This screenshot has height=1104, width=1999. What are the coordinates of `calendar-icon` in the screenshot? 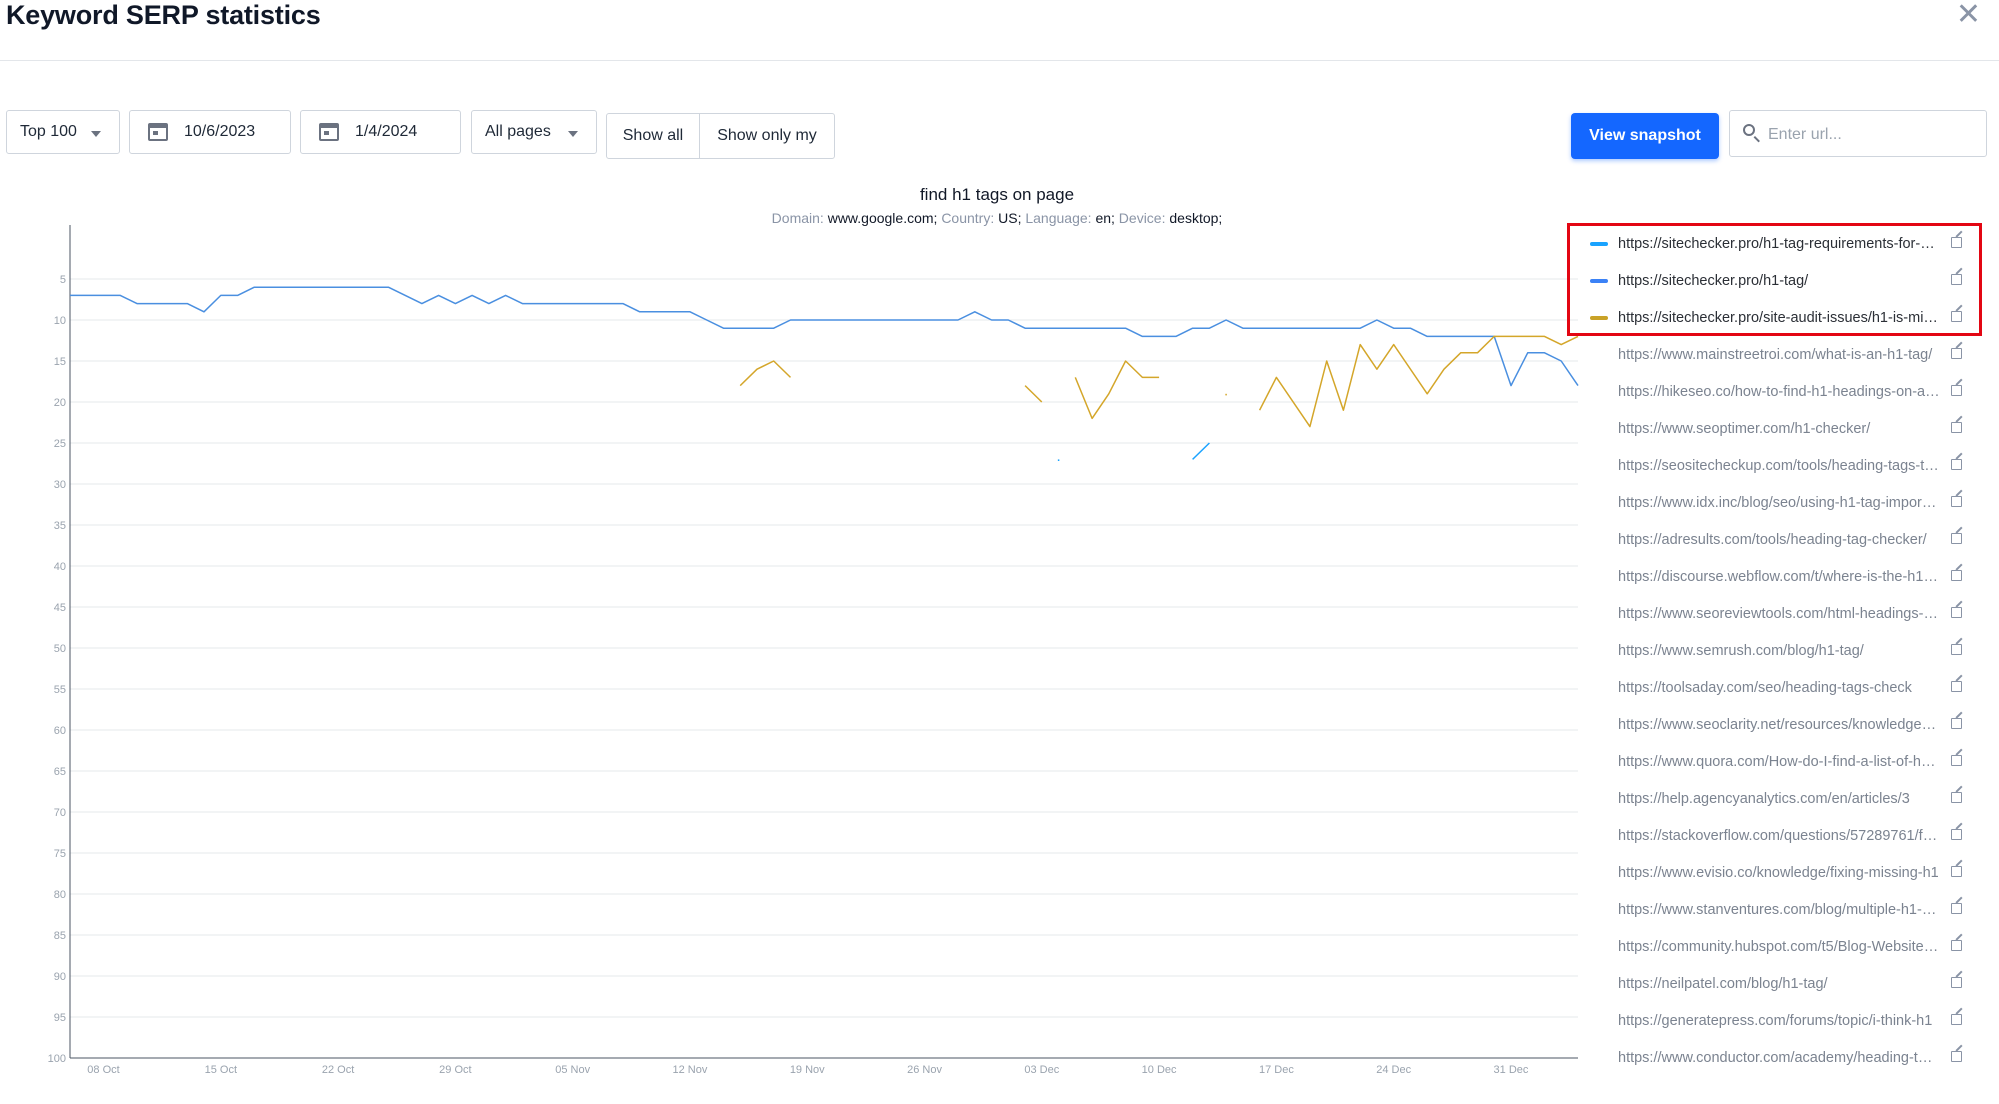 It's located at (158, 132).